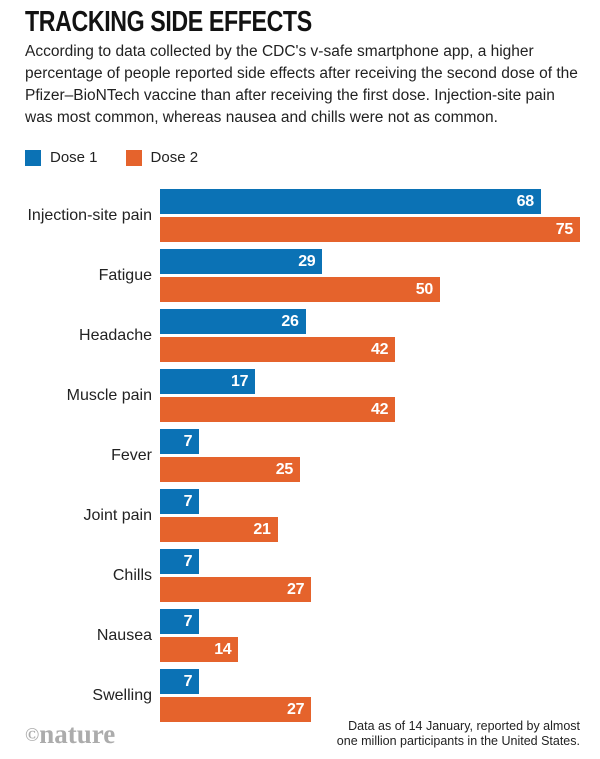  What do you see at coordinates (380, 455) in the screenshot?
I see `bar-group: 7 25` at bounding box center [380, 455].